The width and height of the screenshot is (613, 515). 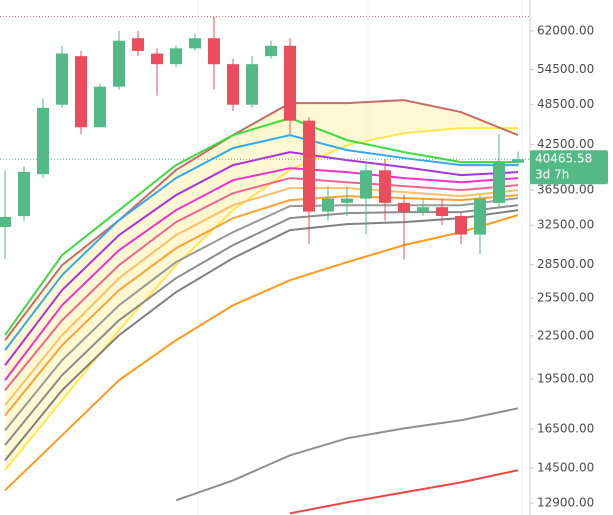 What do you see at coordinates (565, 225) in the screenshot?
I see `y-tick-label: 32500.00` at bounding box center [565, 225].